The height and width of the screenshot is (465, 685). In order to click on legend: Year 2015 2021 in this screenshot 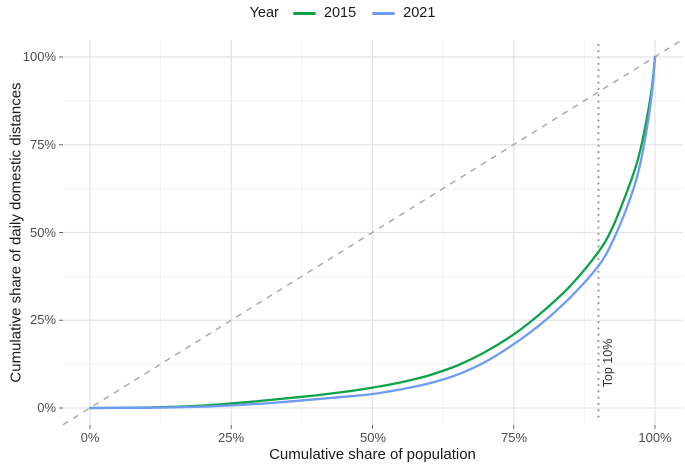, I will do `click(342, 13)`.